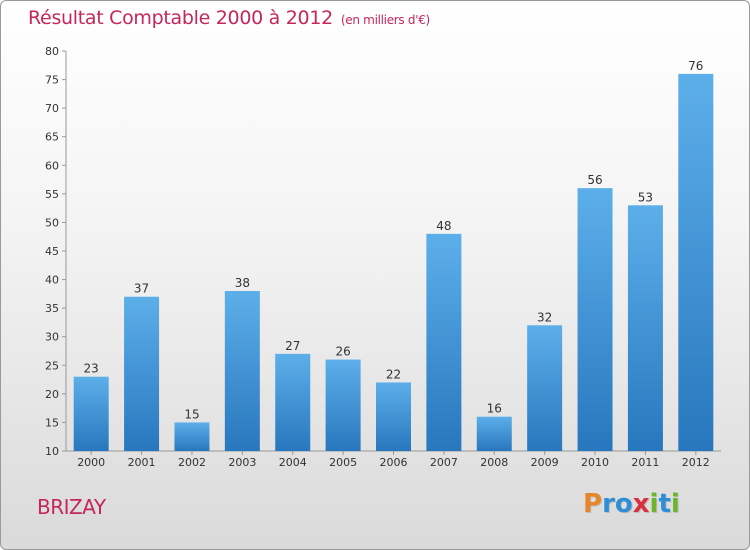 The width and height of the screenshot is (750, 550). Describe the element at coordinates (696, 262) in the screenshot. I see `bar-2012` at that location.